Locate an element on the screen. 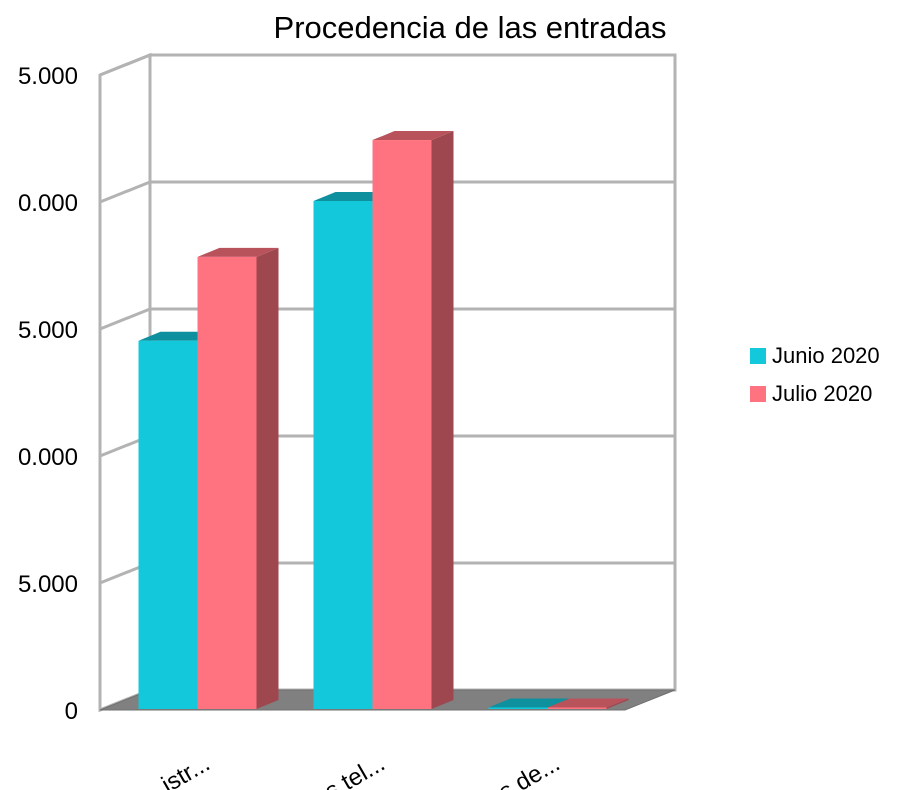  chart-title: Procedencia de las entradas is located at coordinates (470, 27).